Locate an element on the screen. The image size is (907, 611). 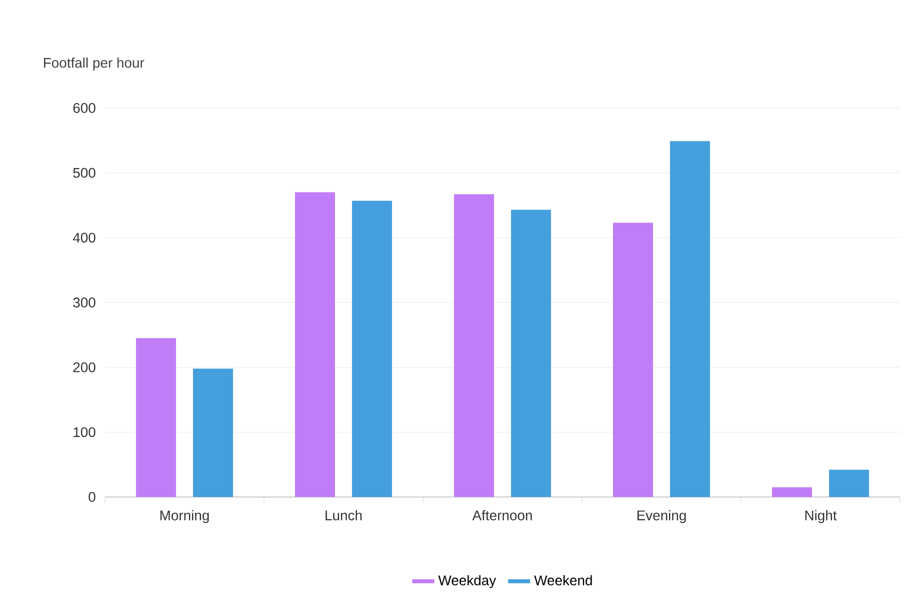
y-tick-label: 0 is located at coordinates (92, 497).